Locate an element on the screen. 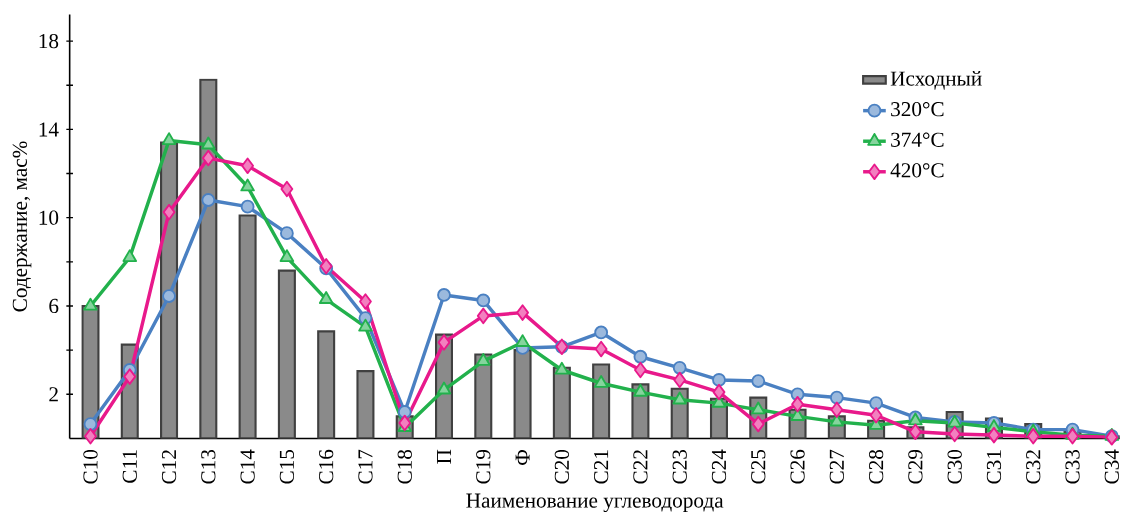 The height and width of the screenshot is (532, 1126). x-tick-label: C15 is located at coordinates (287, 466).